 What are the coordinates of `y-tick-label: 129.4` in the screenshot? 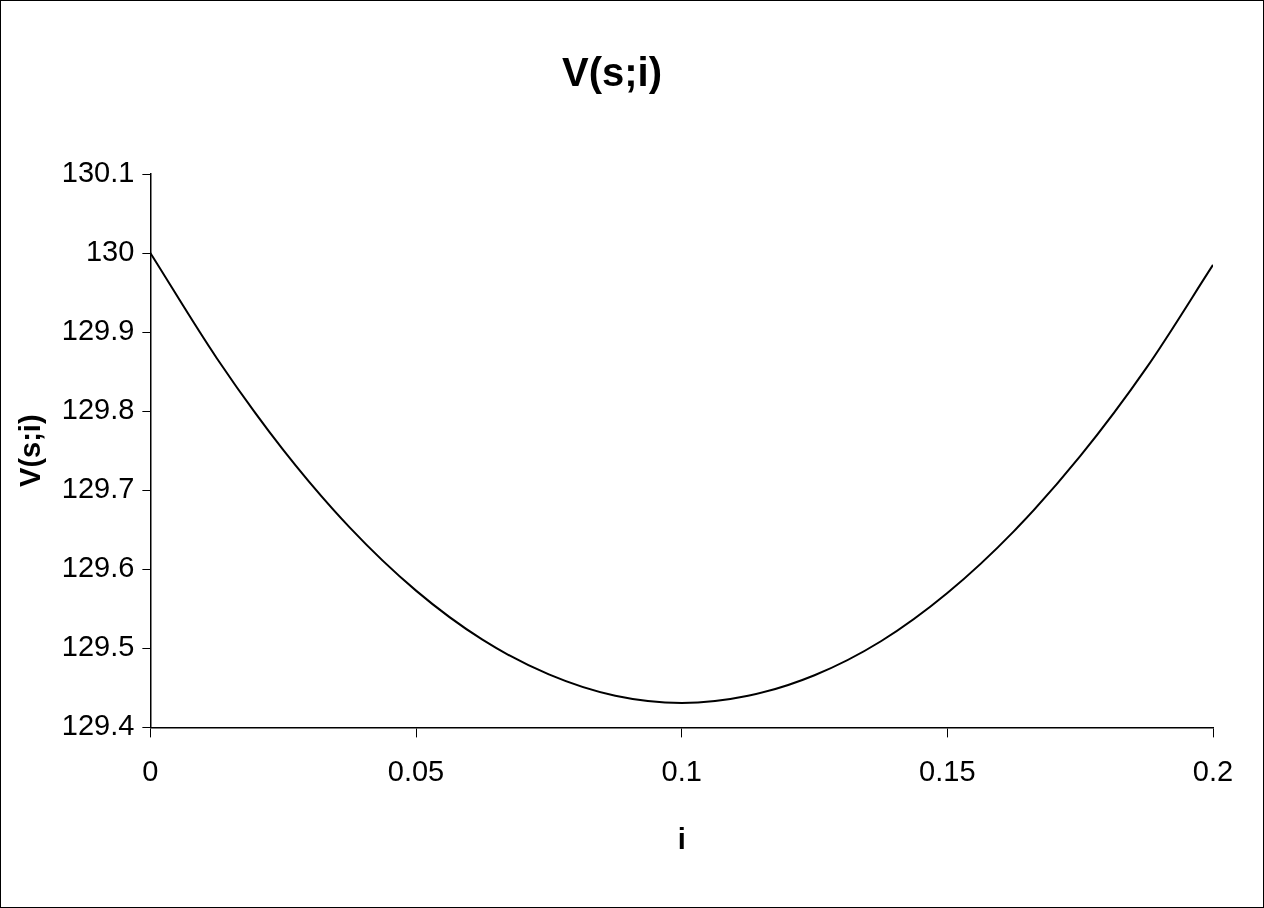 It's located at (98, 725).